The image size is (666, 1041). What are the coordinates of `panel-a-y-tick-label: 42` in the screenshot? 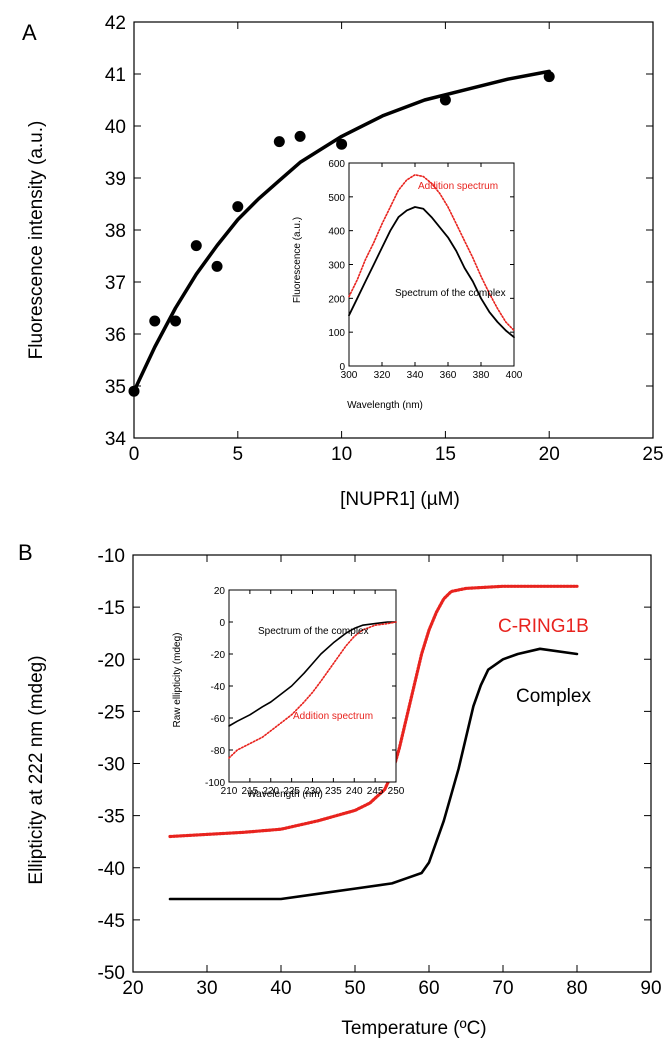 It's located at (115, 23).